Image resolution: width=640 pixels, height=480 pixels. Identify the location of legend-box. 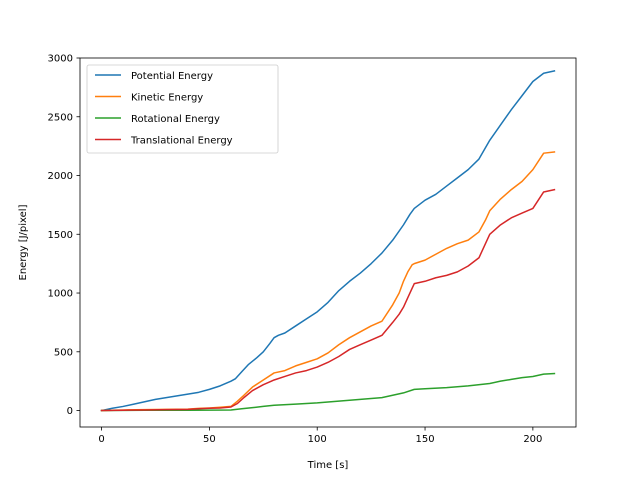
(182, 109).